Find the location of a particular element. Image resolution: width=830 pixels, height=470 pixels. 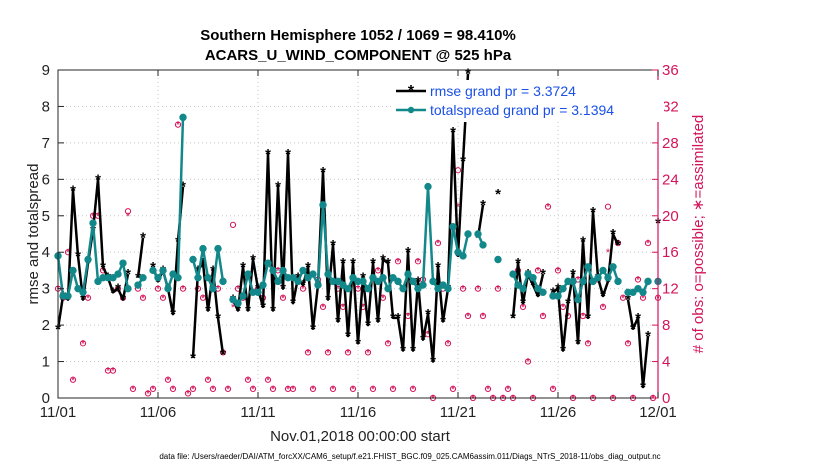

x-axis-label: Nov.01,2018 00:00:00 start is located at coordinates (360, 436).